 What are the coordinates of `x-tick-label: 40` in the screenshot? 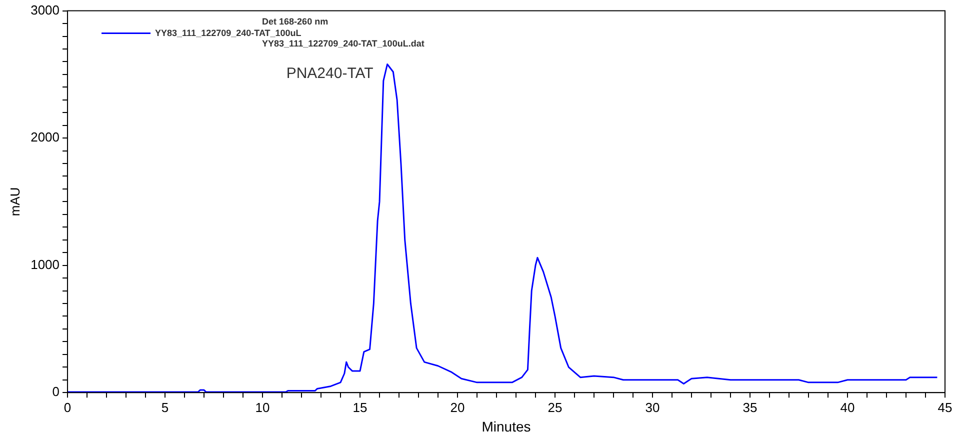 It's located at (847, 407).